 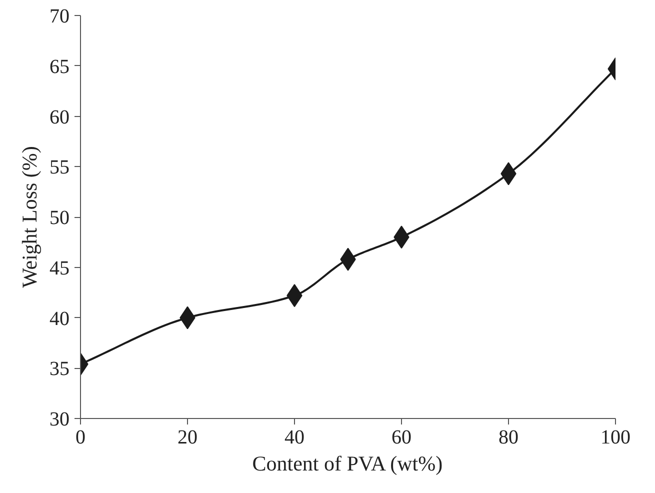 What do you see at coordinates (60, 117) in the screenshot?
I see `y-tick-label: 60` at bounding box center [60, 117].